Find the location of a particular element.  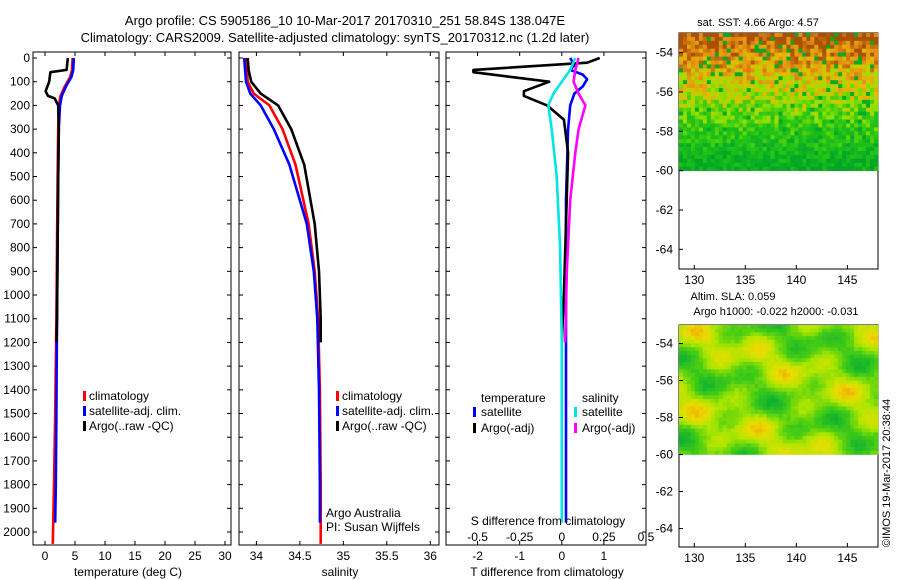

x-tick-label: 36 is located at coordinates (431, 556).